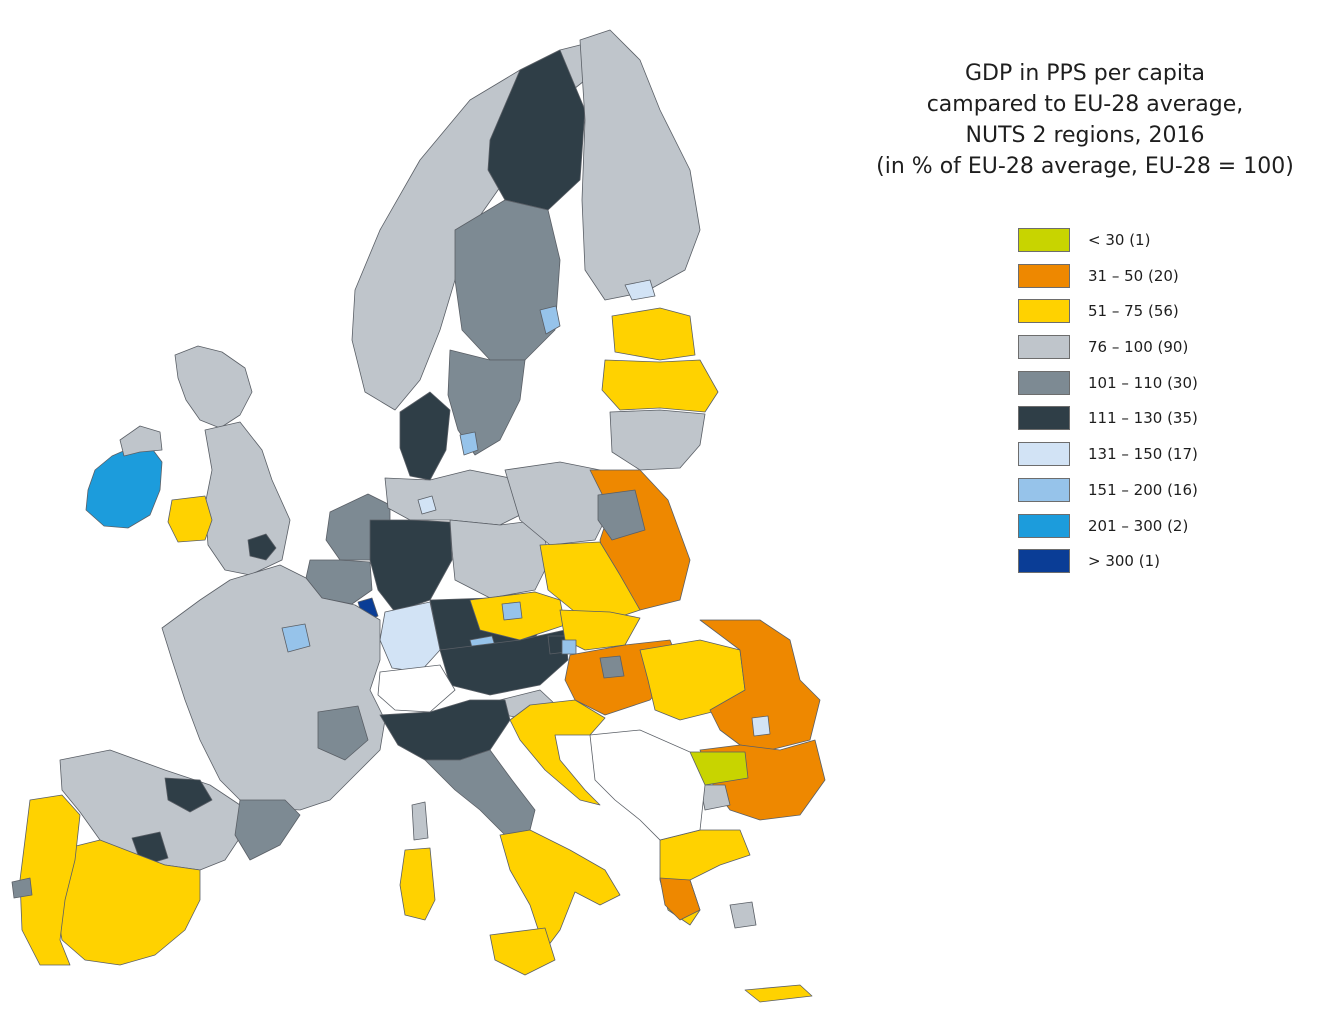 The image size is (1318, 1018). What do you see at coordinates (743, 915) in the screenshot?
I see `region-athens` at bounding box center [743, 915].